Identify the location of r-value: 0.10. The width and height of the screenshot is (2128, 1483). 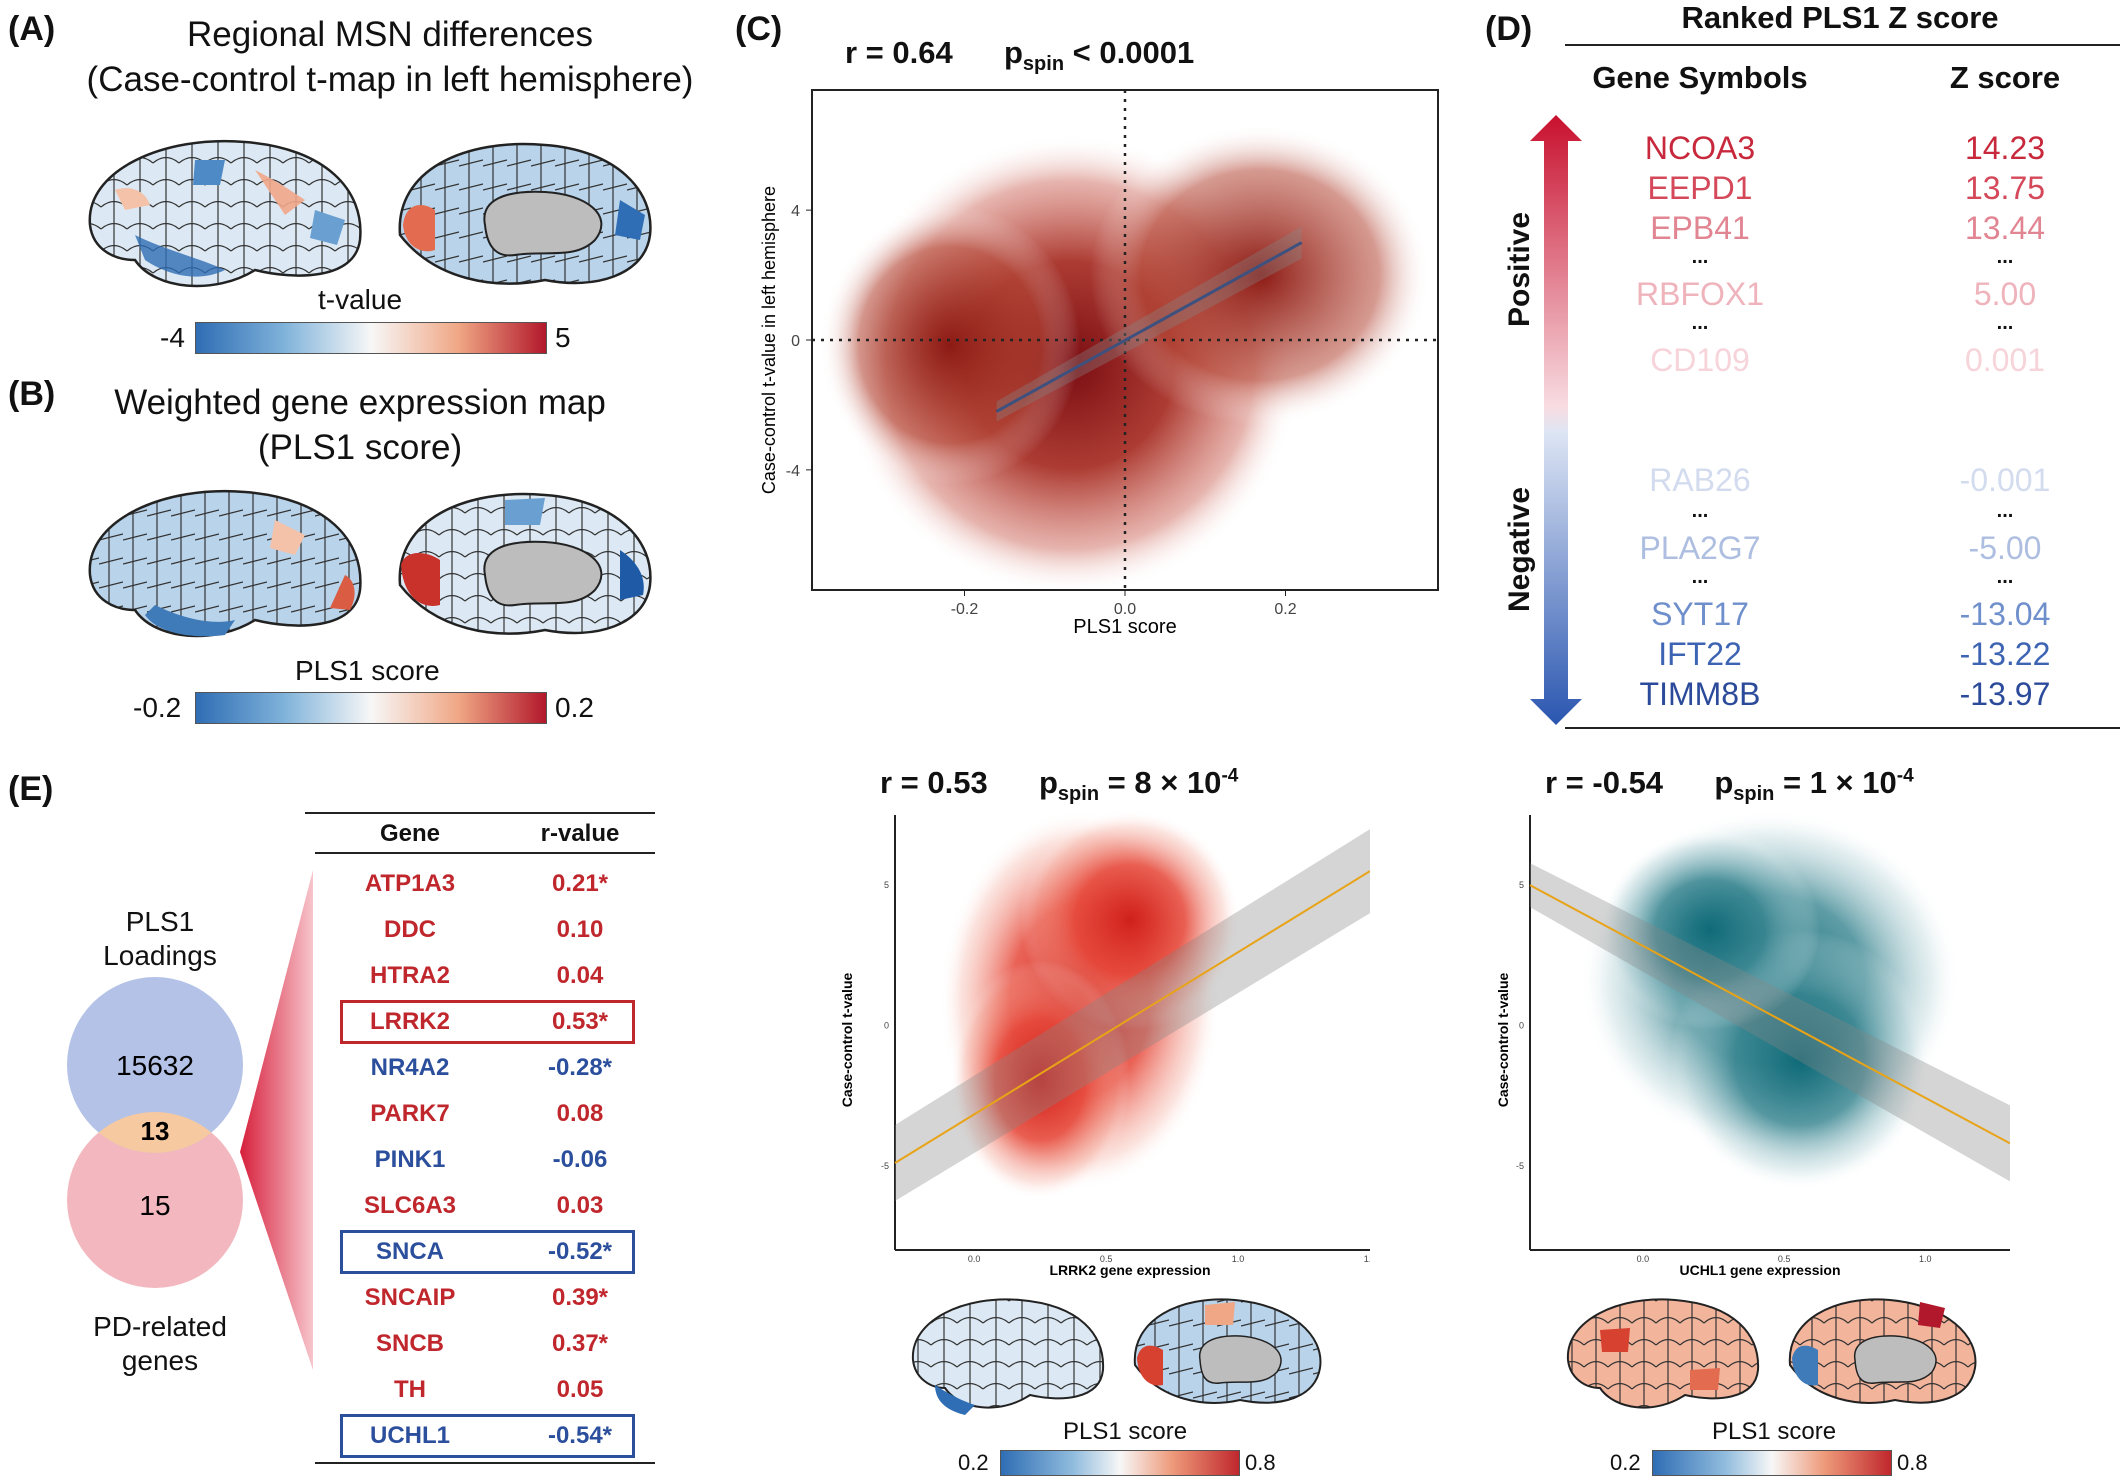
(580, 929).